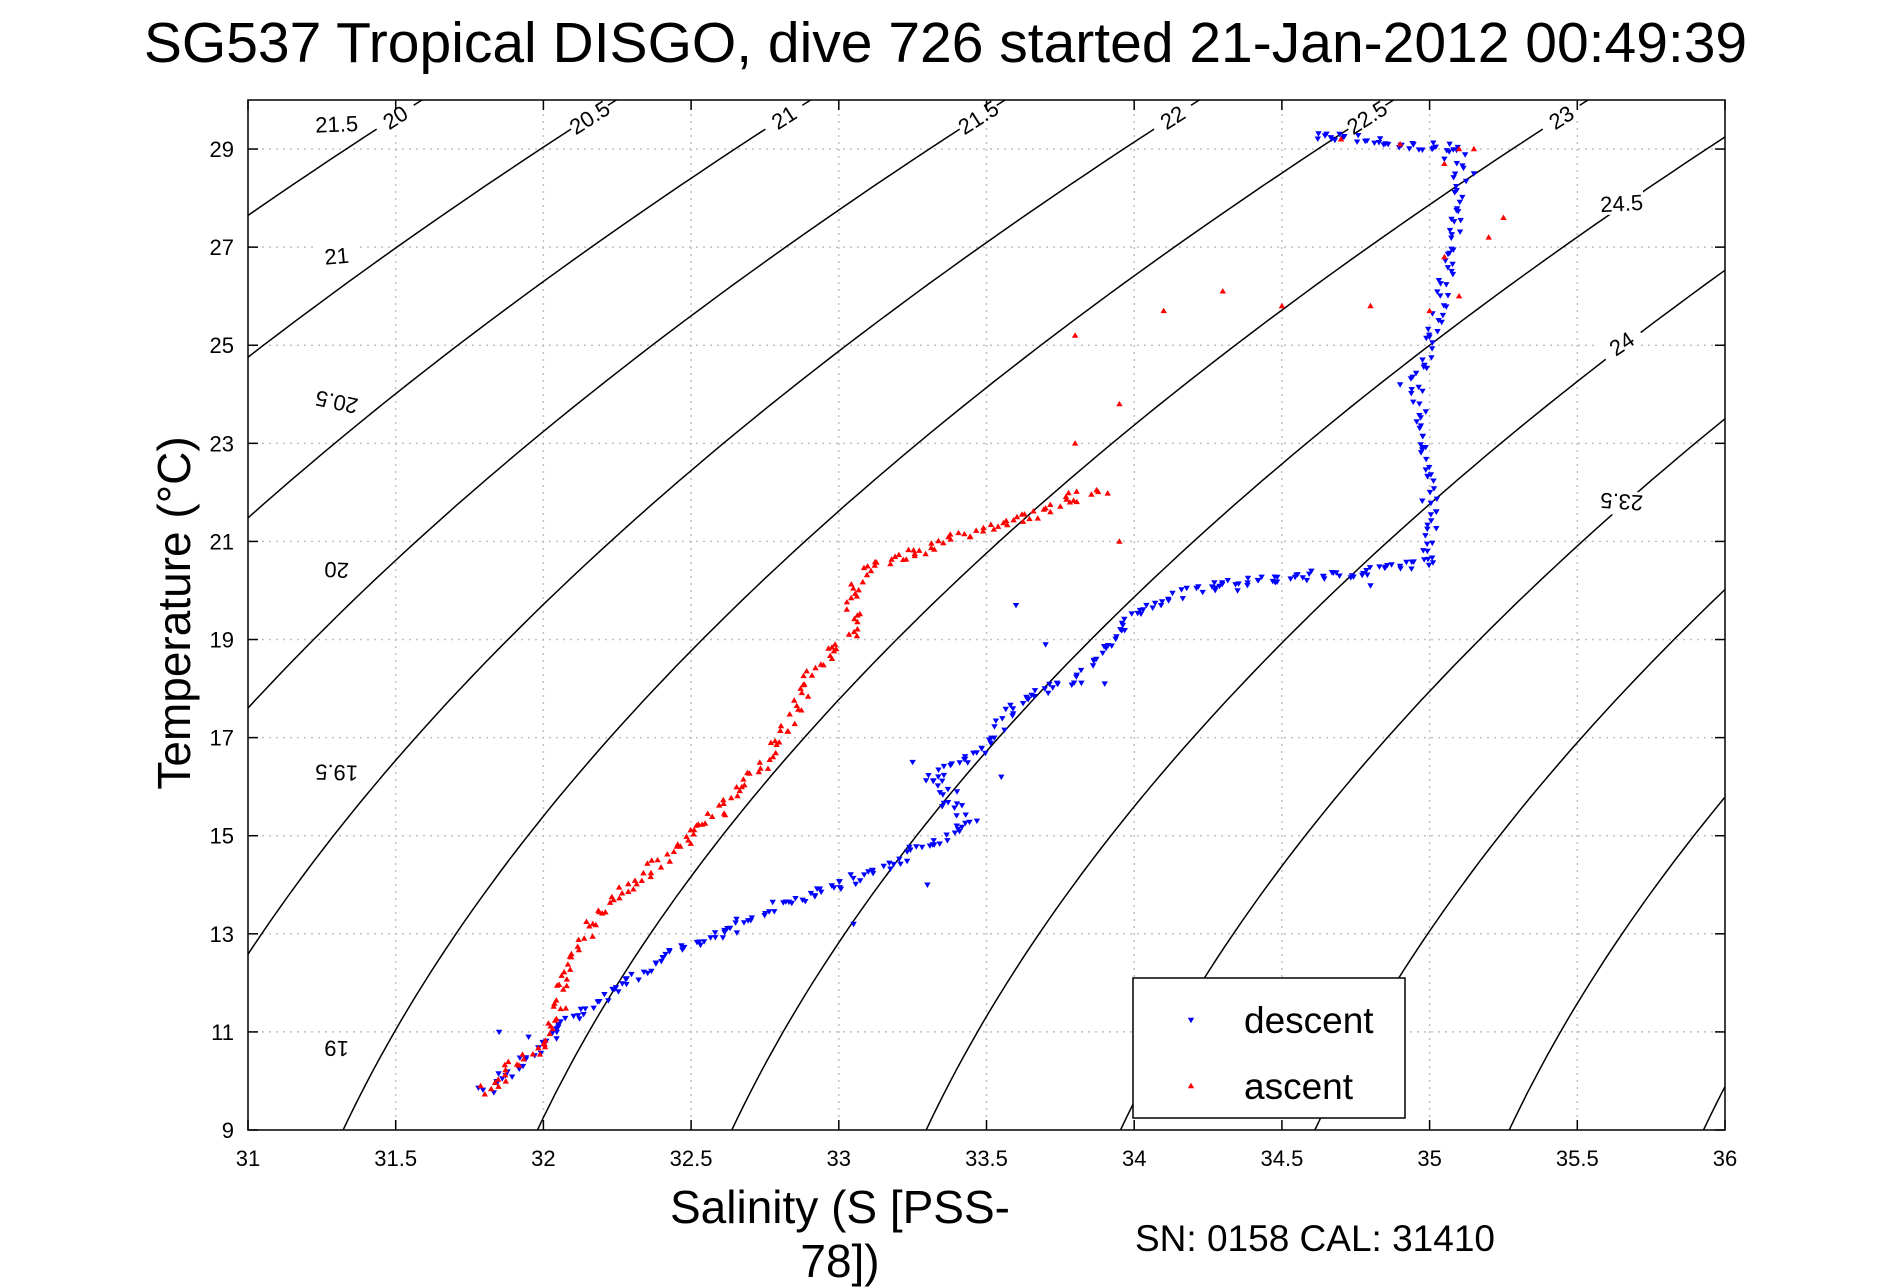  Describe the element at coordinates (222, 247) in the screenshot. I see `y-tick-label: 27` at that location.